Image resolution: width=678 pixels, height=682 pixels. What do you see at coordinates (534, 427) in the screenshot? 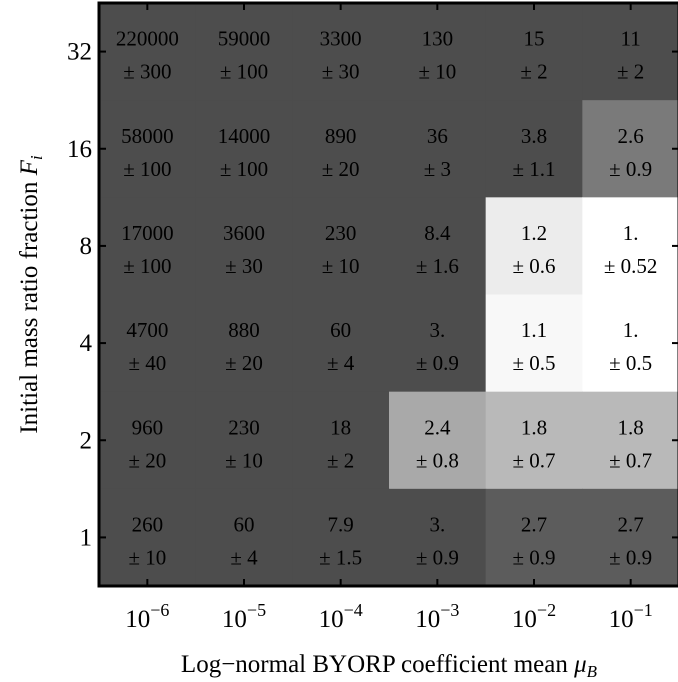
I see `cell-value-label: 1.8` at bounding box center [534, 427].